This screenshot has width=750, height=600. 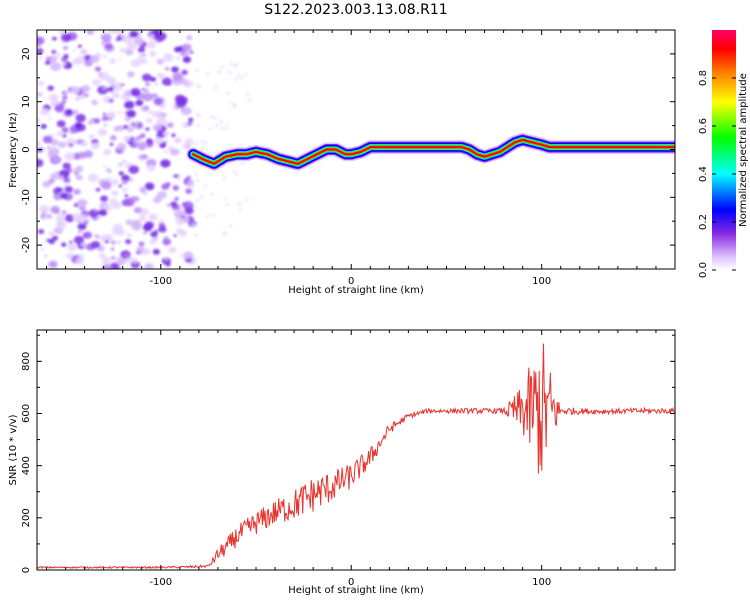 What do you see at coordinates (703, 222) in the screenshot?
I see `colorbar-tick-label: 0.2` at bounding box center [703, 222].